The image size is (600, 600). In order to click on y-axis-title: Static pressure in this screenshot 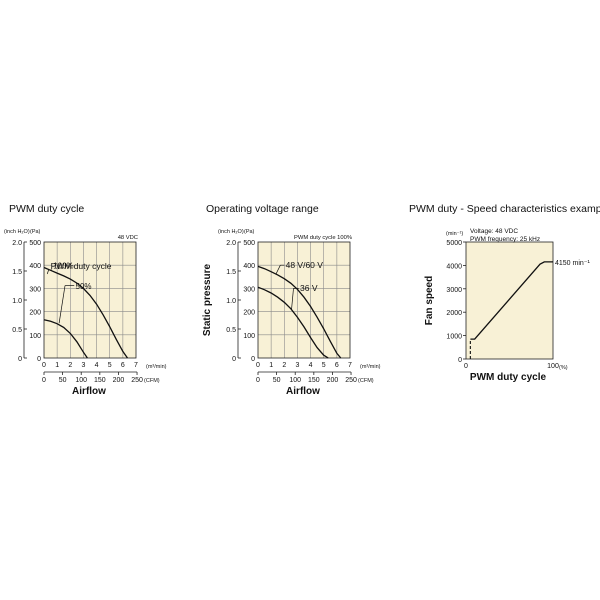, I will do `click(207, 299)`.